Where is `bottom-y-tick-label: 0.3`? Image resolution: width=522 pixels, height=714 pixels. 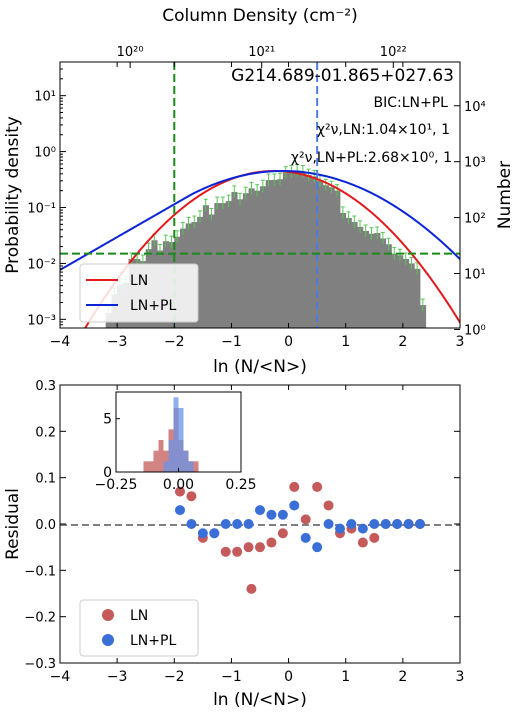
bottom-y-tick-label: 0.3 is located at coordinates (45, 386).